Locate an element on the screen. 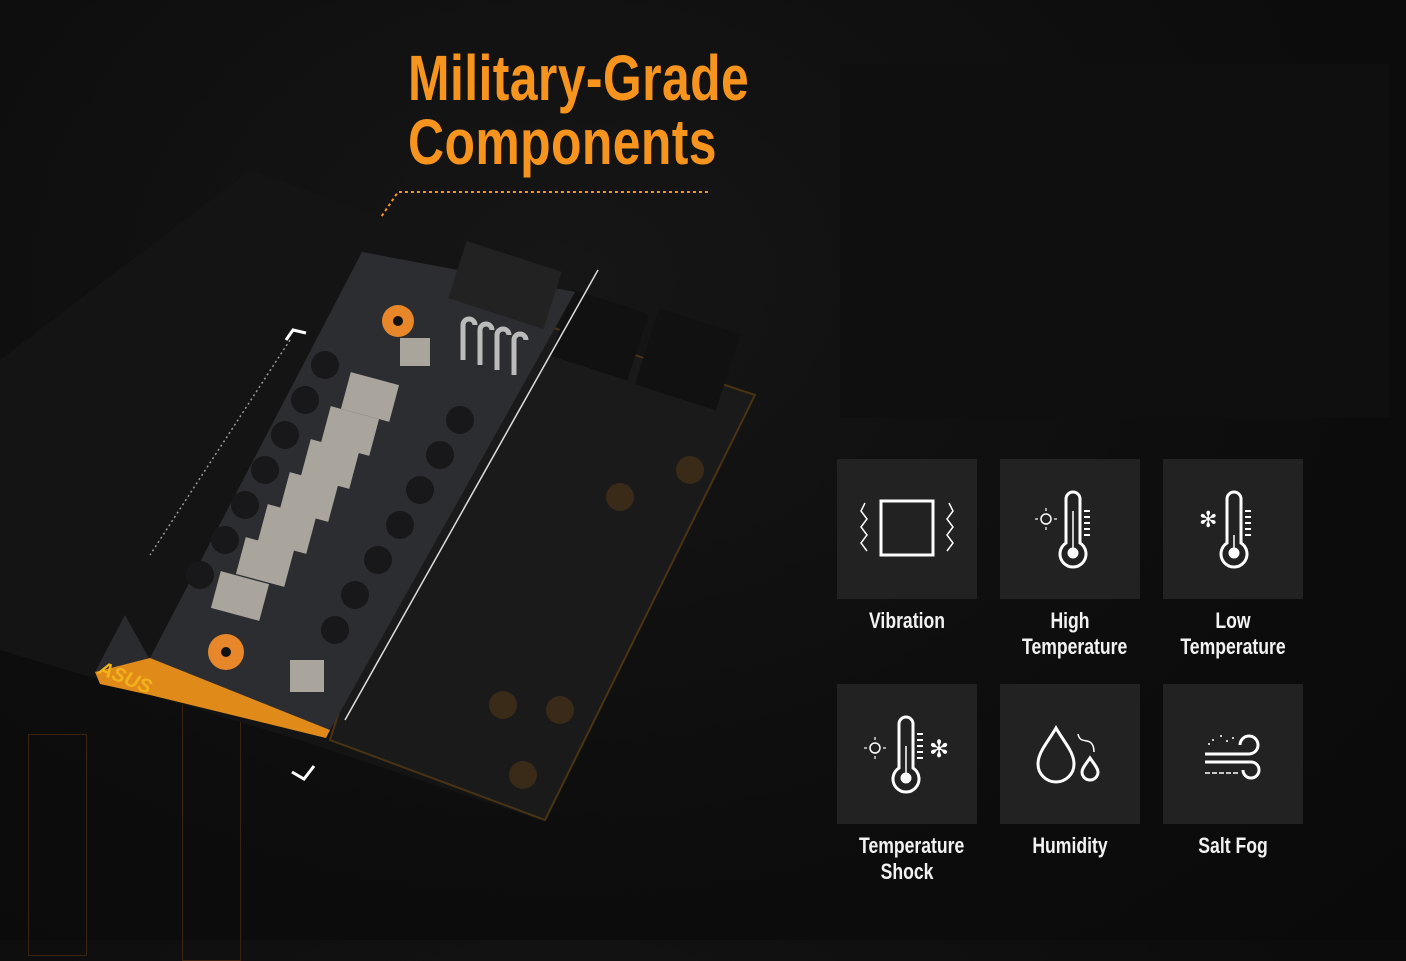  tile-vibration is located at coordinates (907, 529).